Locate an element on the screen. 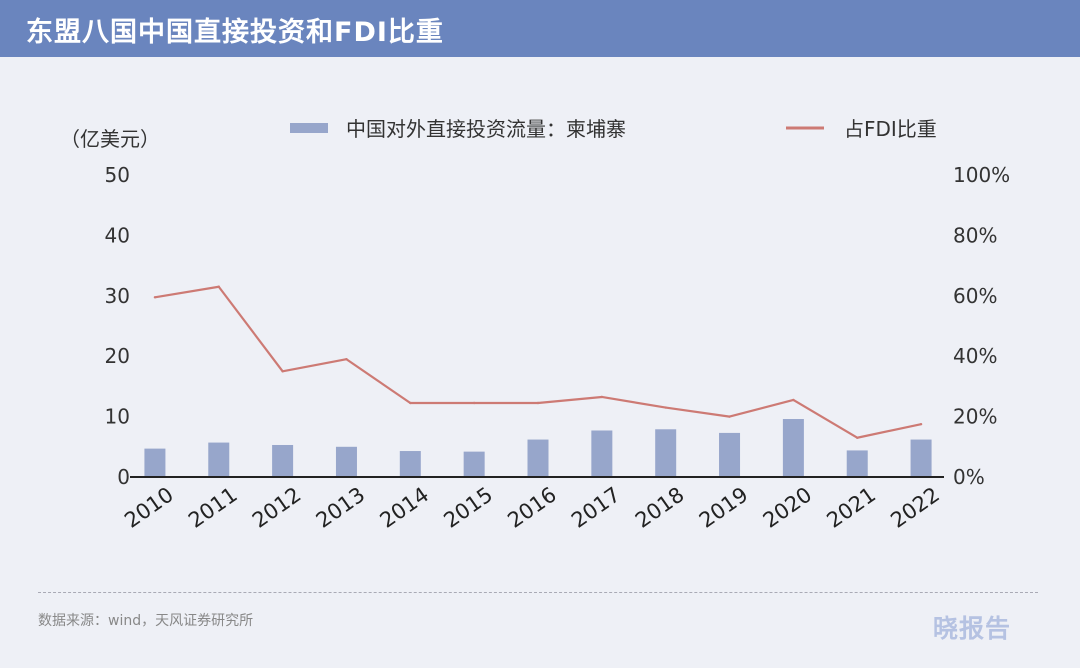 This screenshot has height=668, width=1080. x-tick-label: 2016 is located at coordinates (532, 507).